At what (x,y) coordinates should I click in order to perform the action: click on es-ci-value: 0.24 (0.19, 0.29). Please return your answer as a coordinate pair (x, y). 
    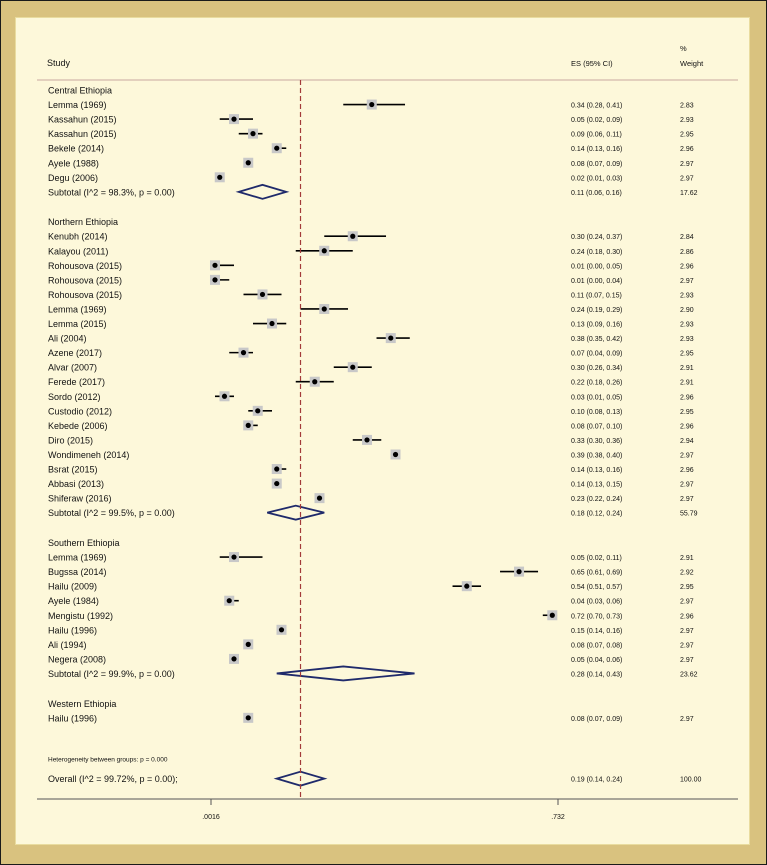
    Looking at the image, I should click on (596, 310).